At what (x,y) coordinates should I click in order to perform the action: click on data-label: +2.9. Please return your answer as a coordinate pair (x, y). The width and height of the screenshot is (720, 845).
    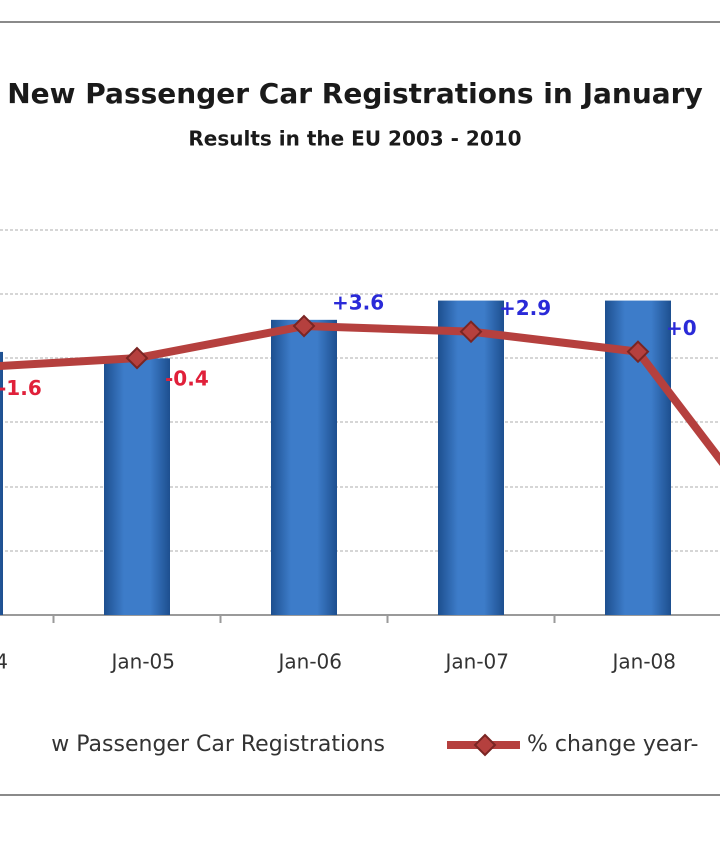
    Looking at the image, I should click on (525, 308).